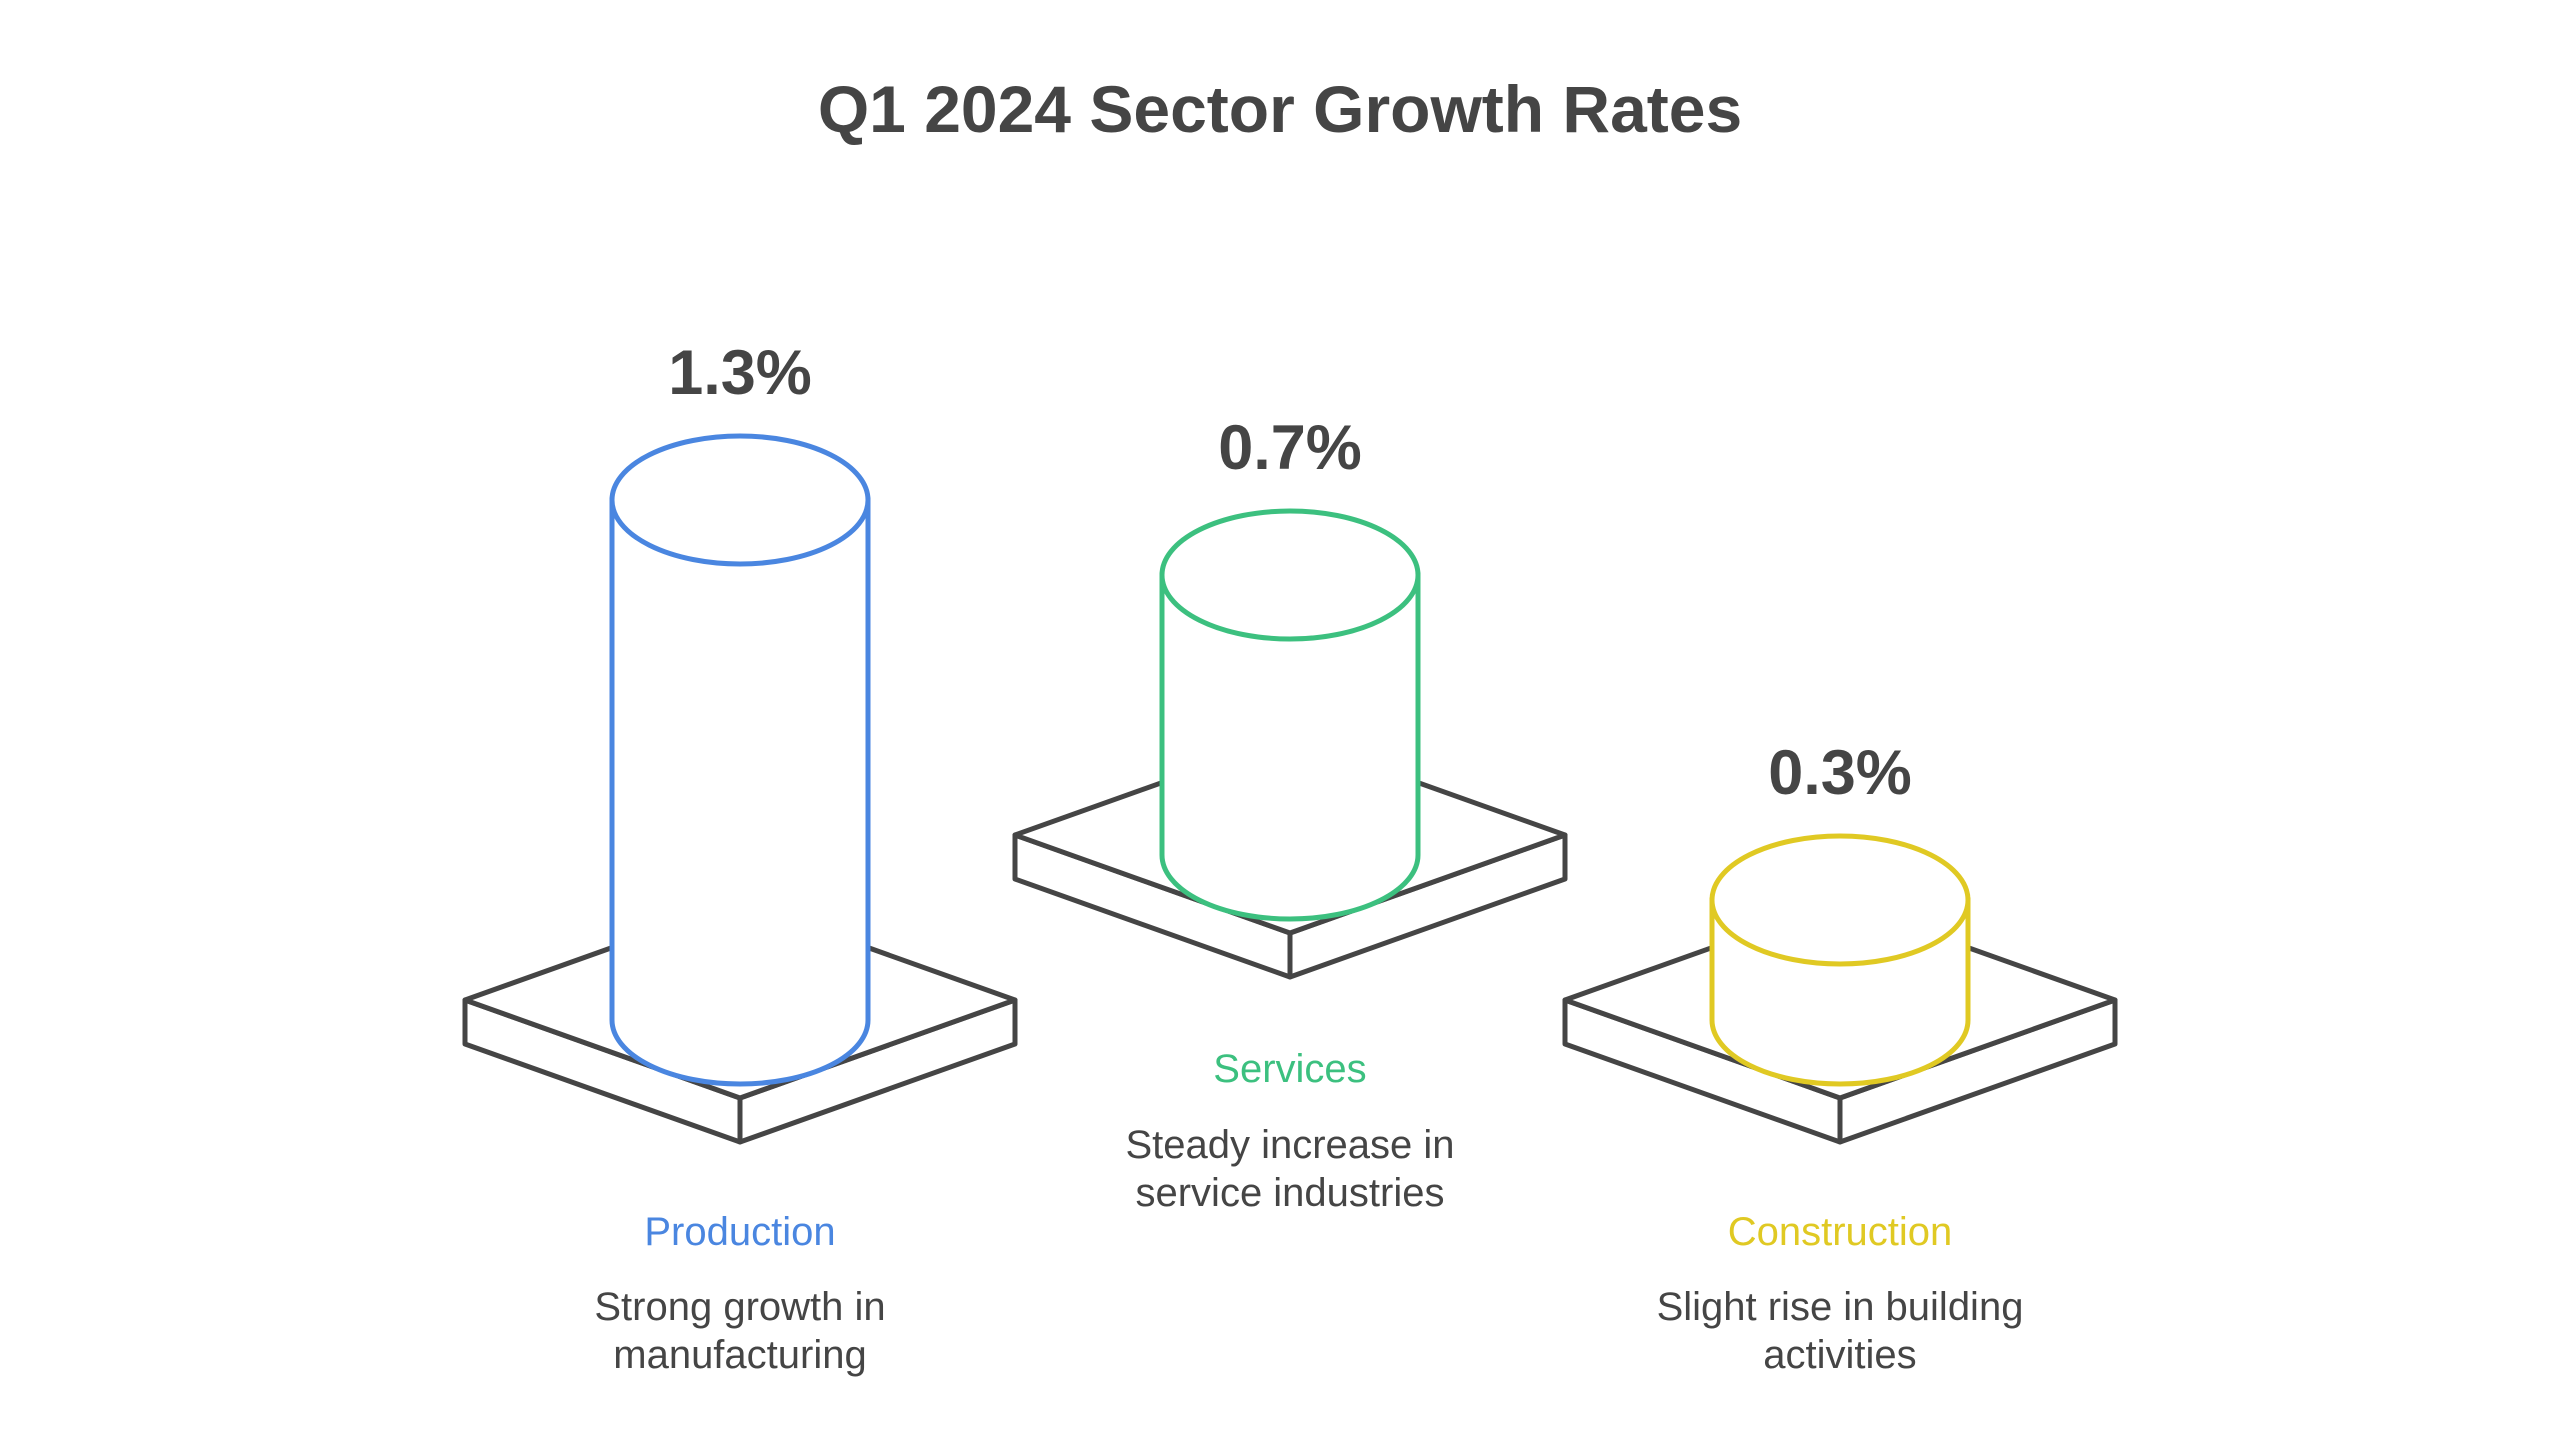  Describe the element at coordinates (739, 1307) in the screenshot. I see `description-production-line-1: Strong growth in` at that location.